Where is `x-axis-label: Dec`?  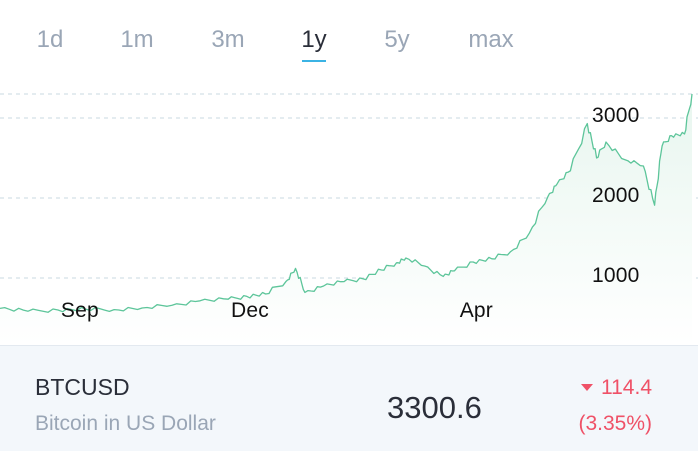
x-axis-label: Dec is located at coordinates (250, 310).